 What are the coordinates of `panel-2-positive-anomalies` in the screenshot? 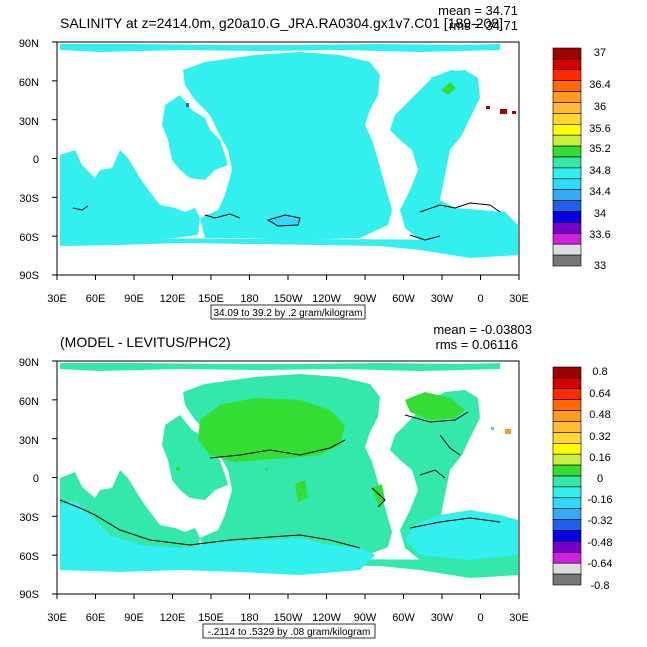 It's located at (331, 448).